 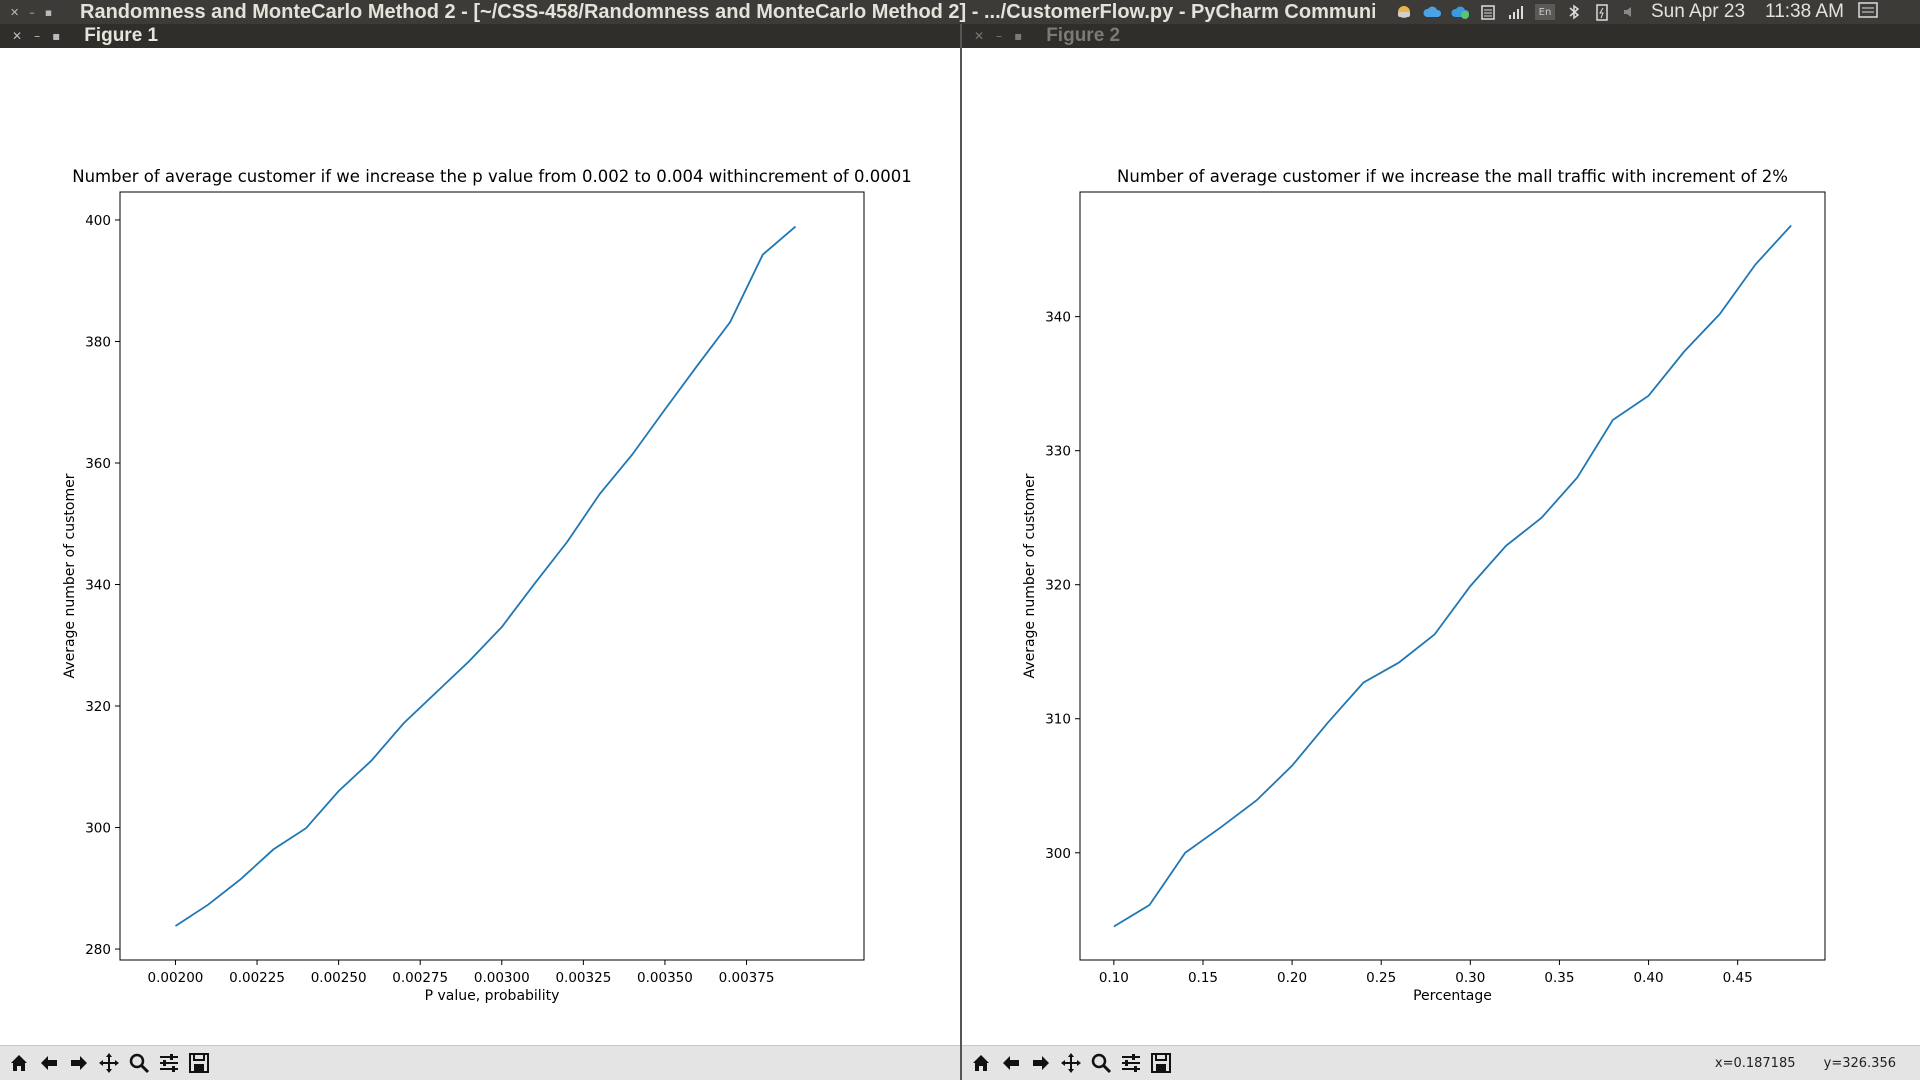 I want to click on battery-icon, so click(x=1602, y=12).